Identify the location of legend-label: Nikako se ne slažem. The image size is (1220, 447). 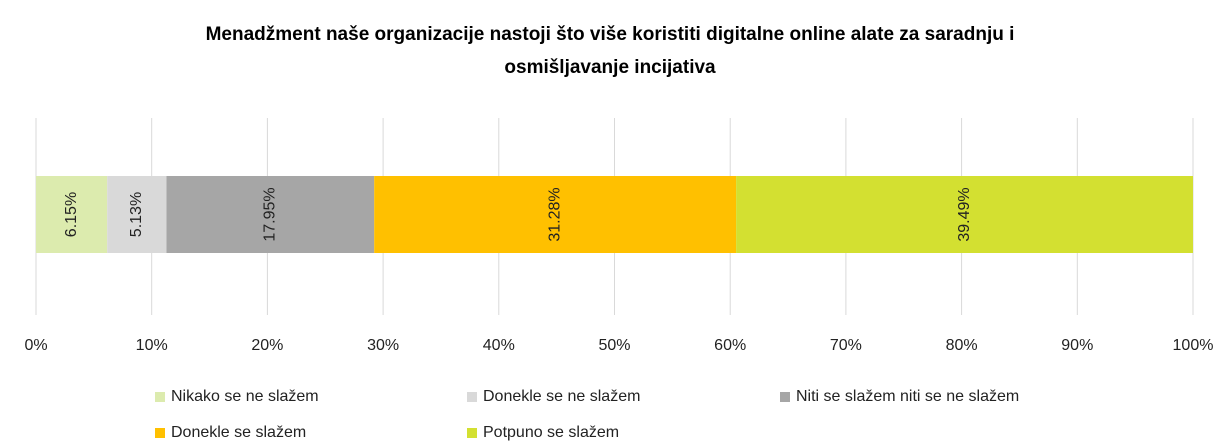
(245, 396).